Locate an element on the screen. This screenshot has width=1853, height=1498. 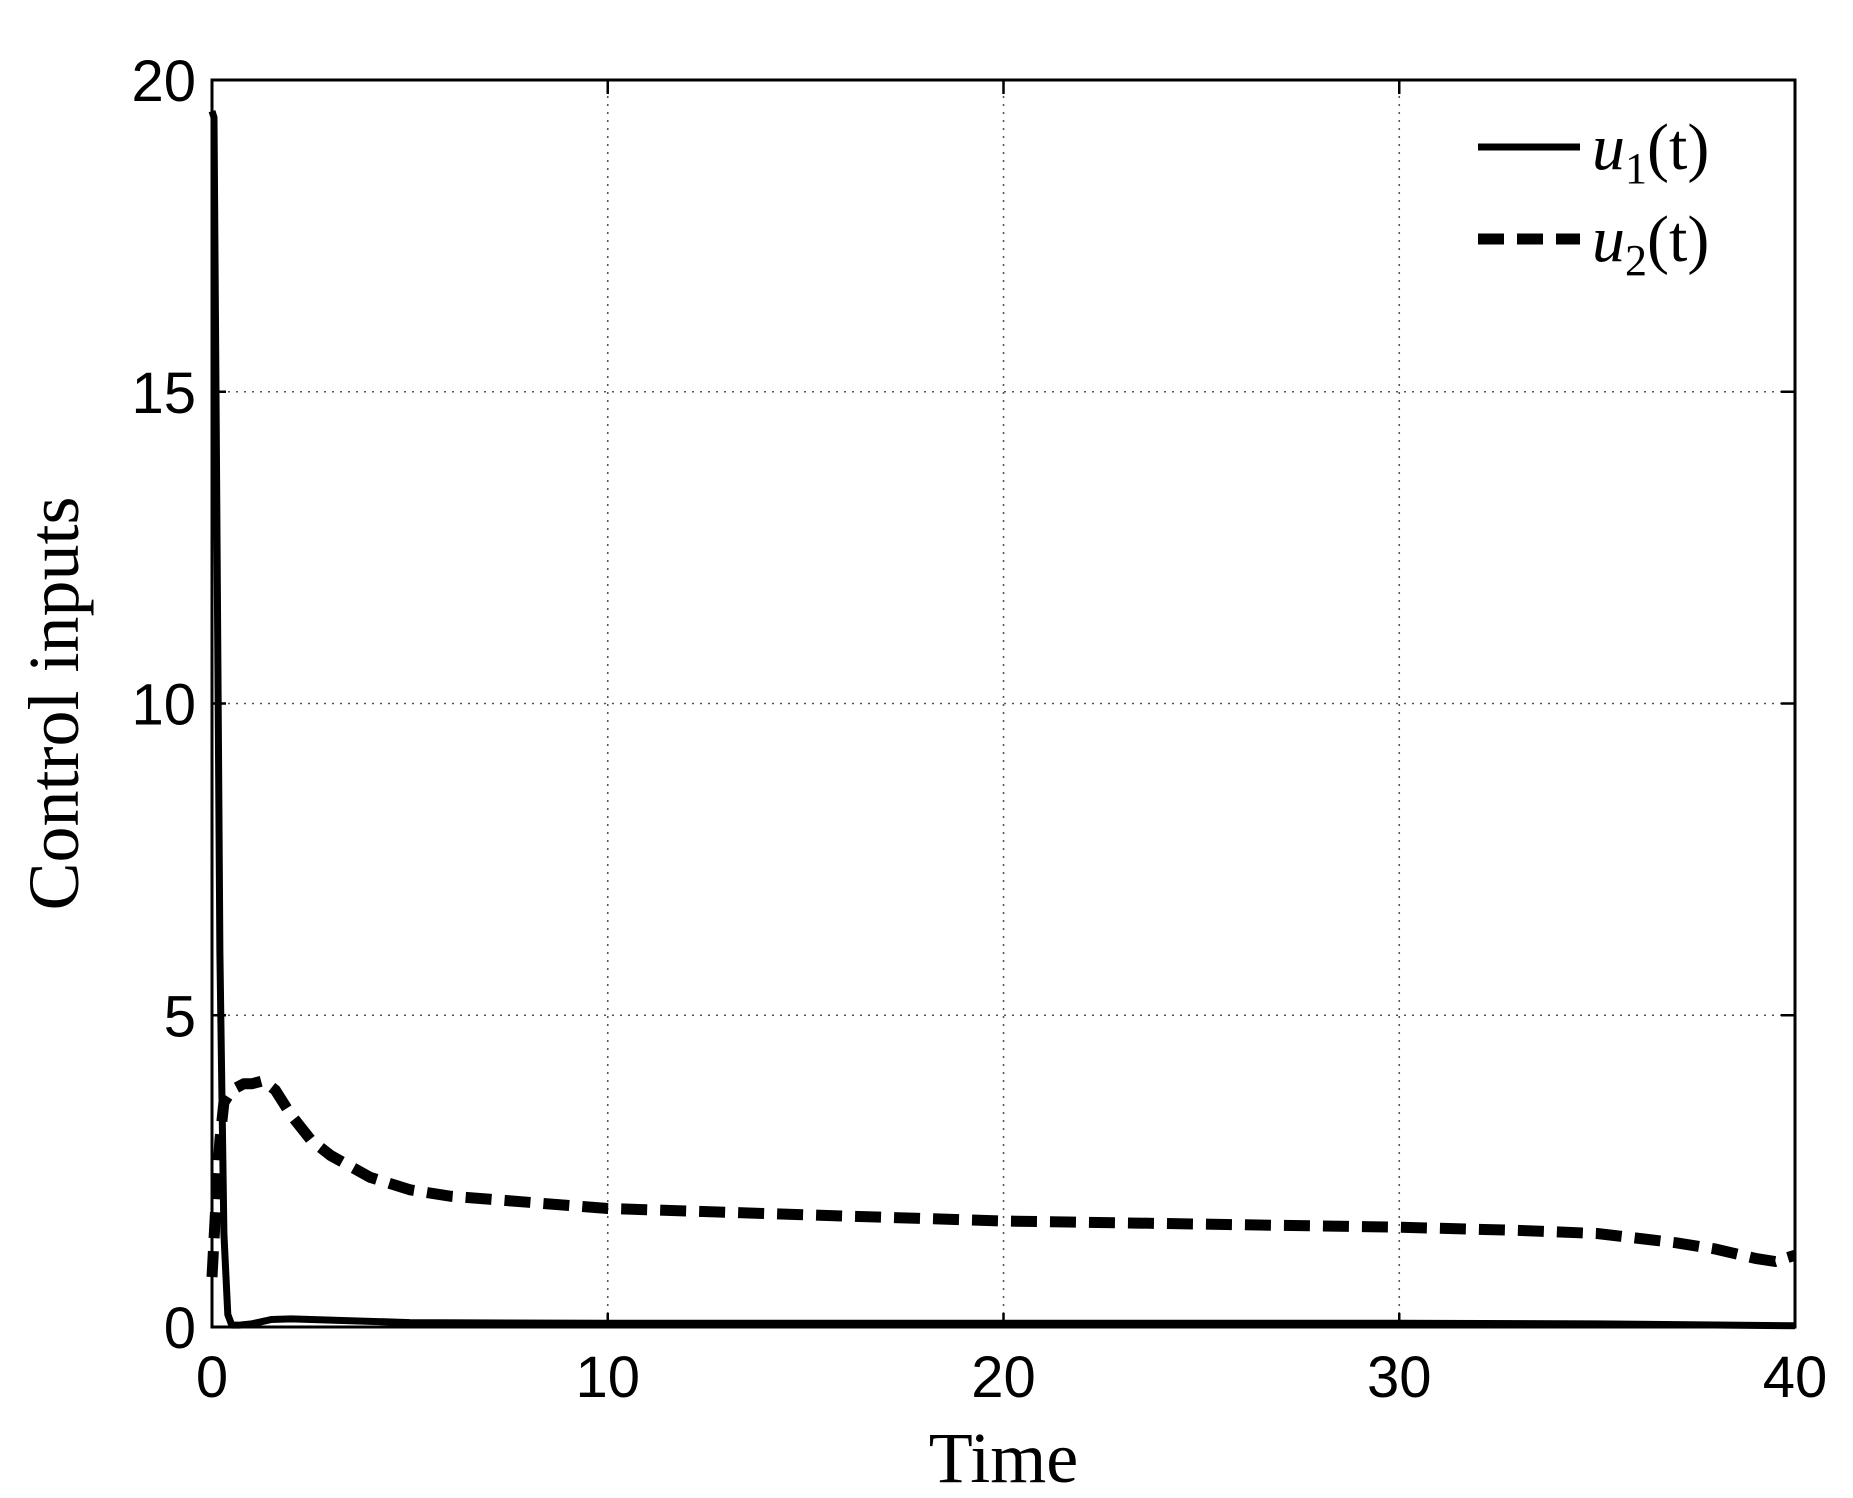
x-tick-label: 40 is located at coordinates (1795, 1377).